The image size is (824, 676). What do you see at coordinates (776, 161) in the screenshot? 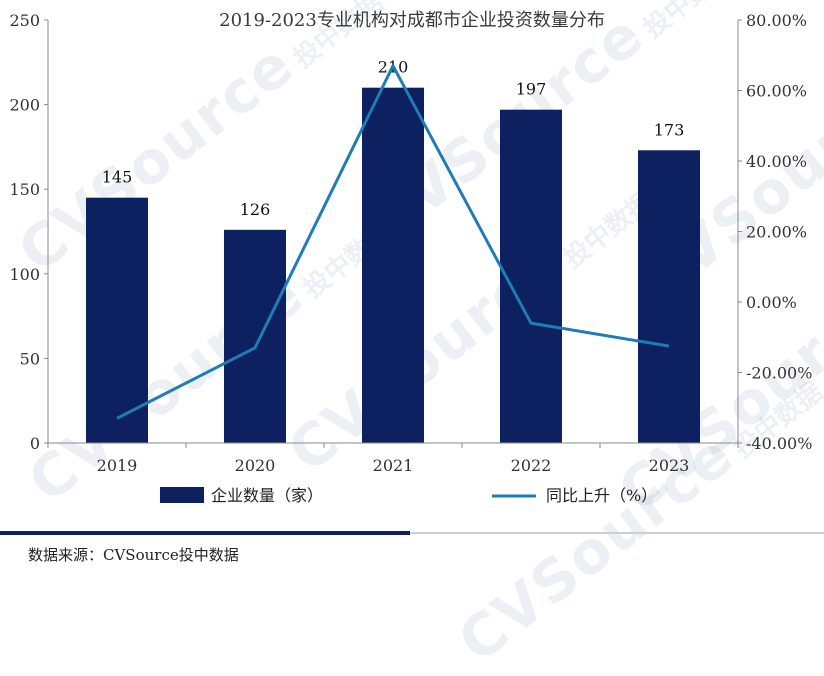
I see `y-right-tick-label: 40.00%` at bounding box center [776, 161].